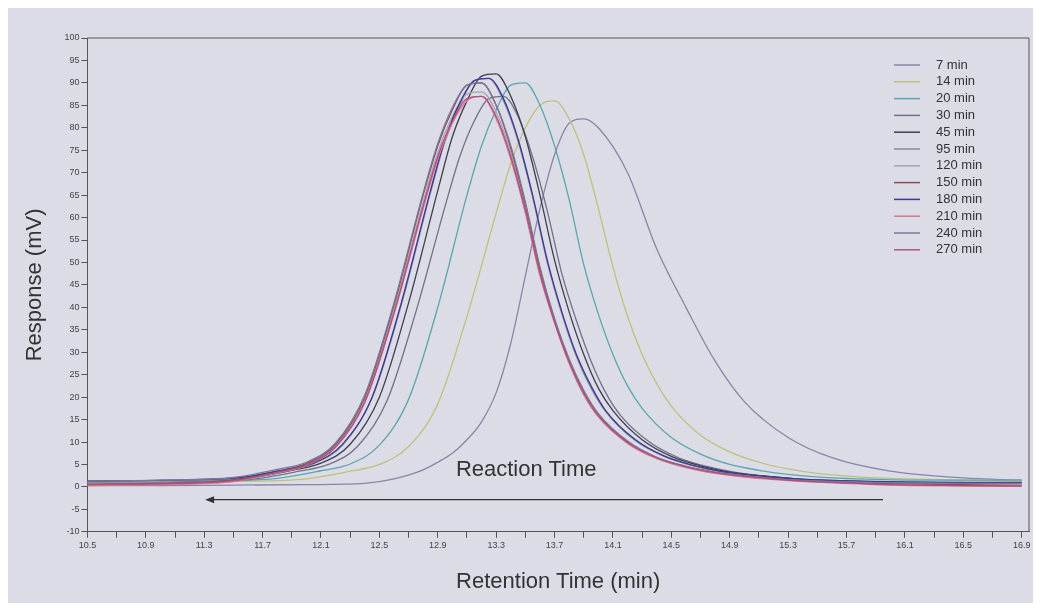 This screenshot has width=1041, height=611. I want to click on x-tick-label: 16.5, so click(963, 544).